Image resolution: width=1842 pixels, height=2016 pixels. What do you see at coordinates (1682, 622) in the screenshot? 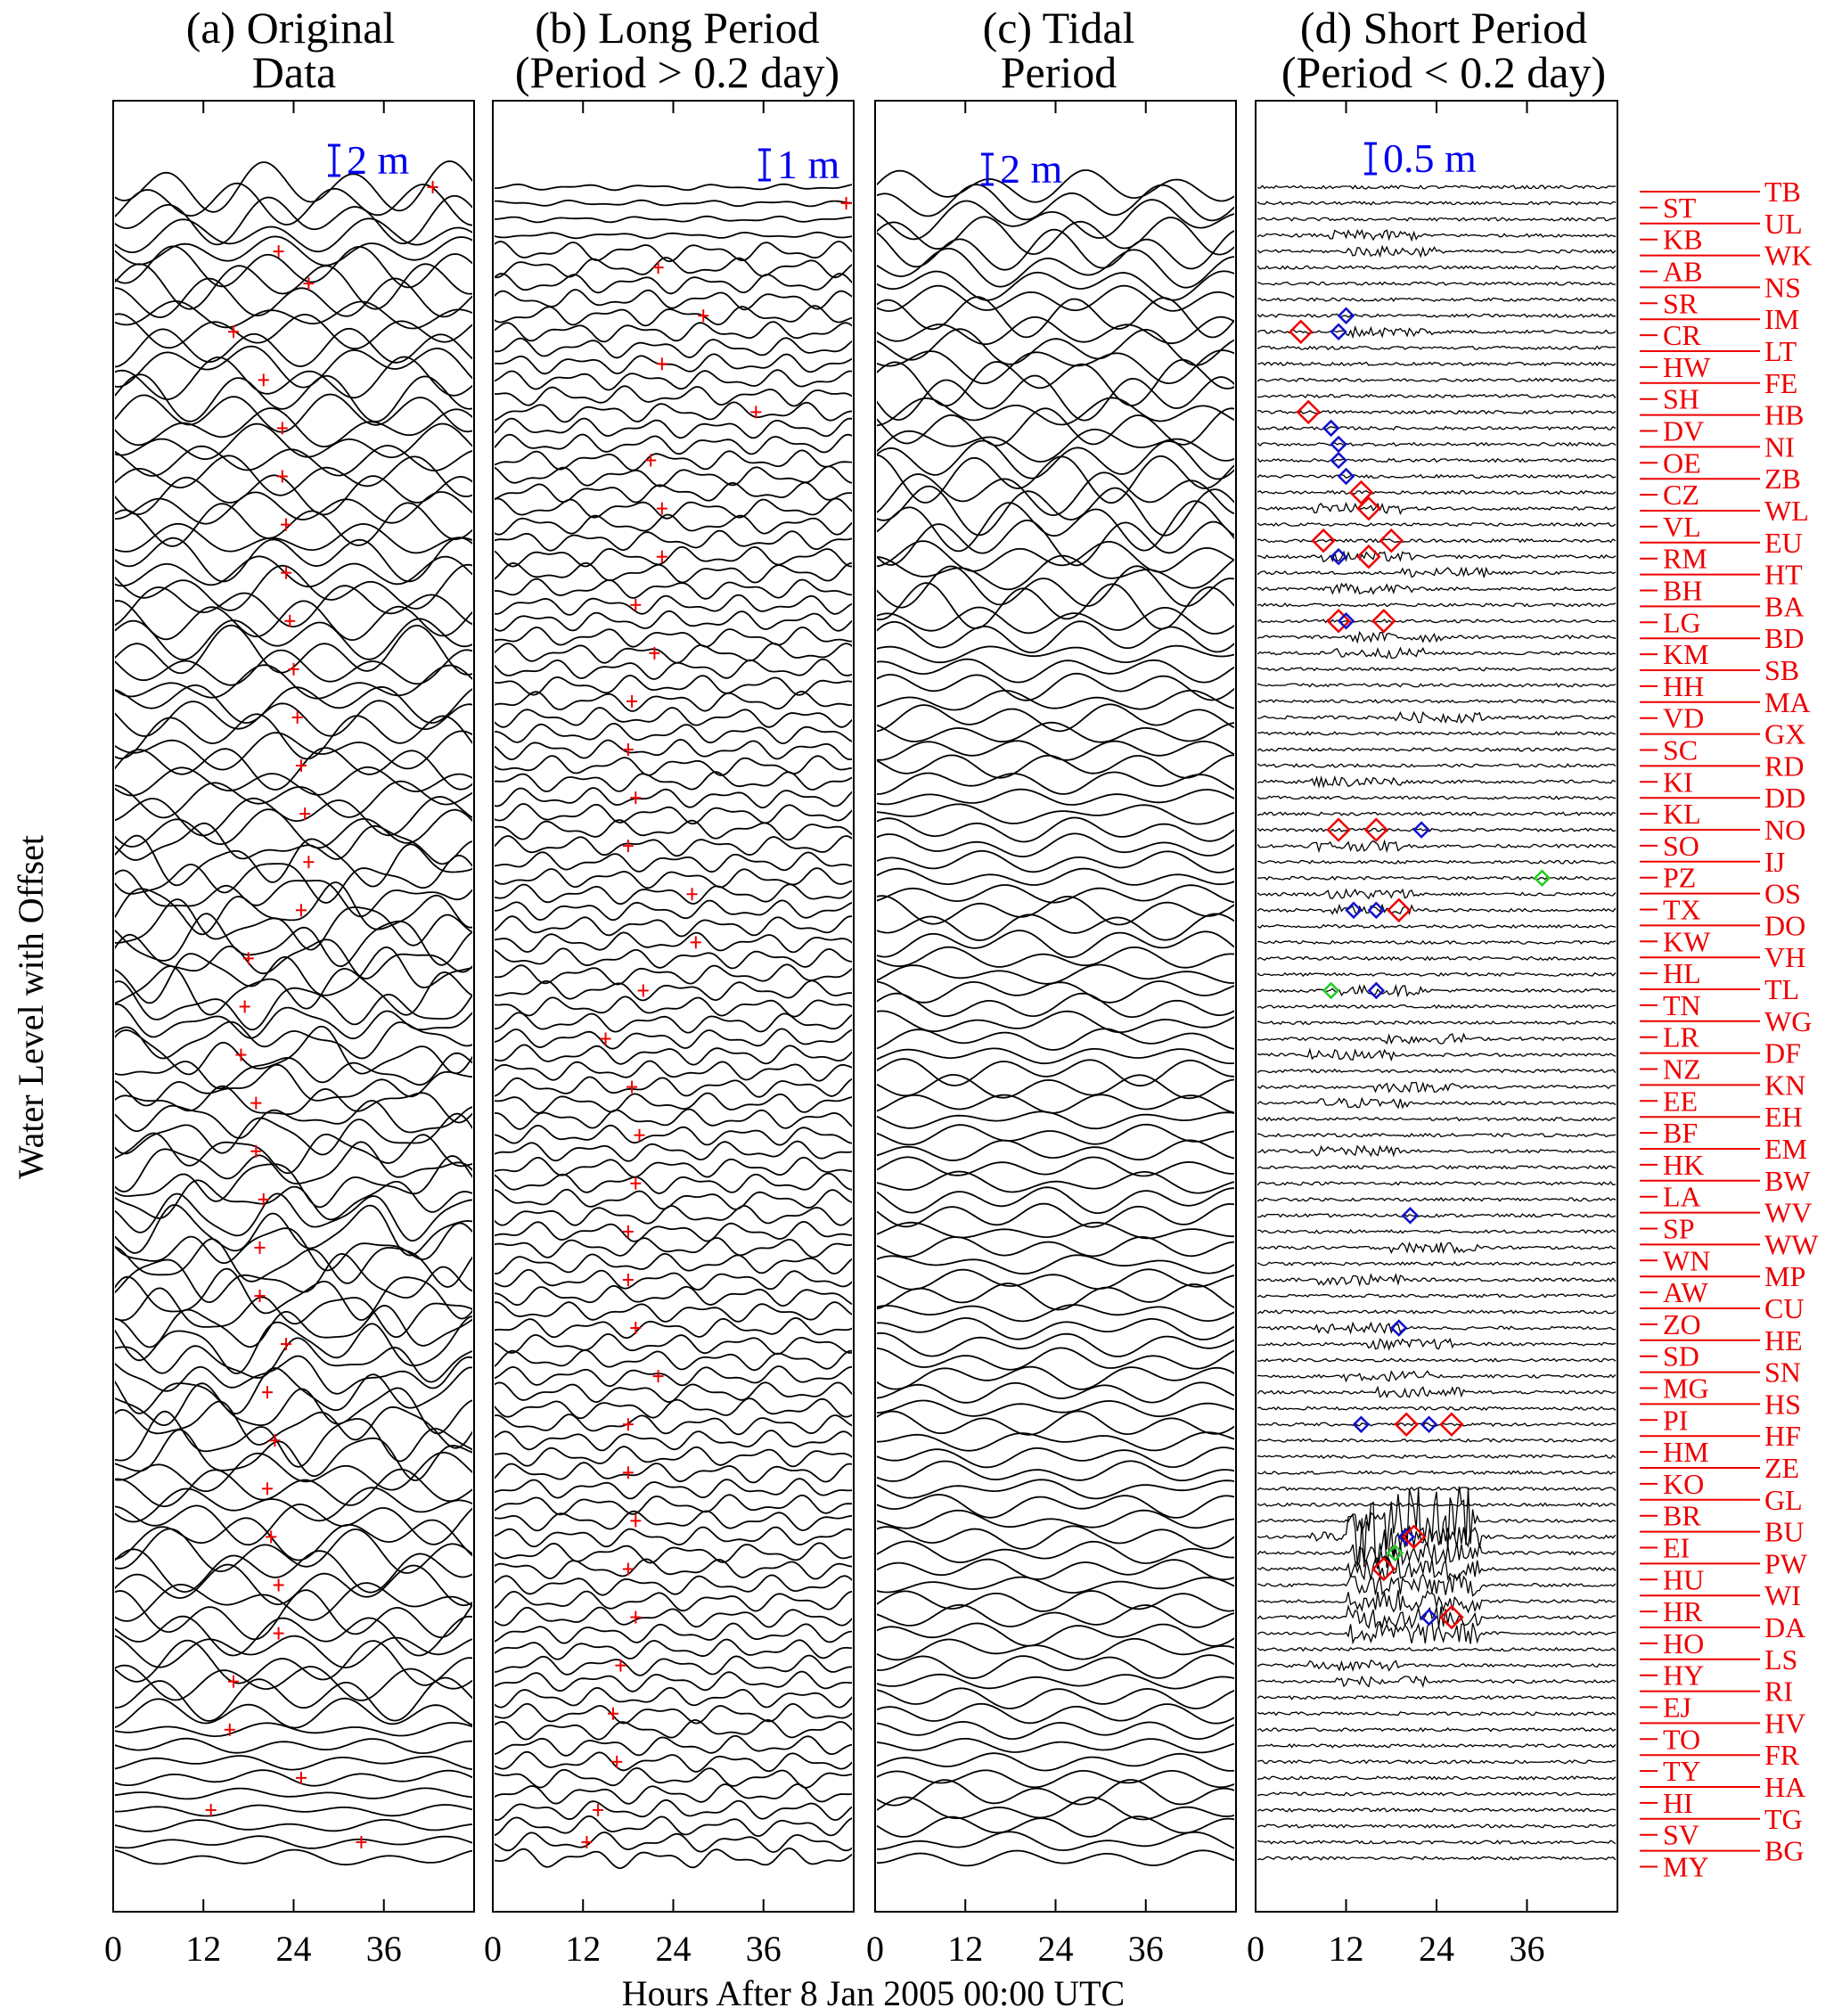
I see `station-label-left-LG: LG` at bounding box center [1682, 622].